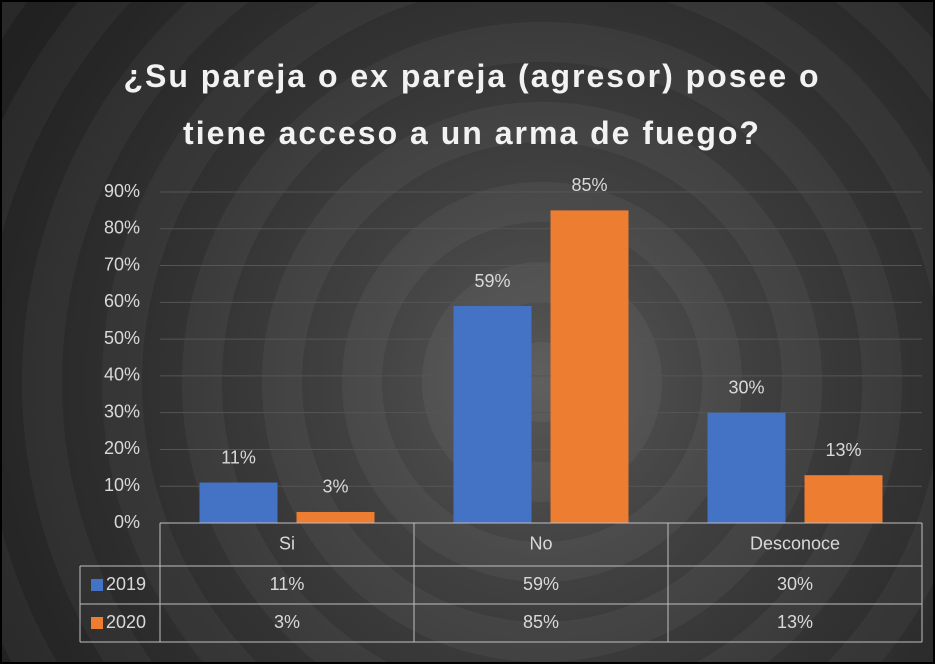  I want to click on y-tick-label: 80%, so click(122, 228).